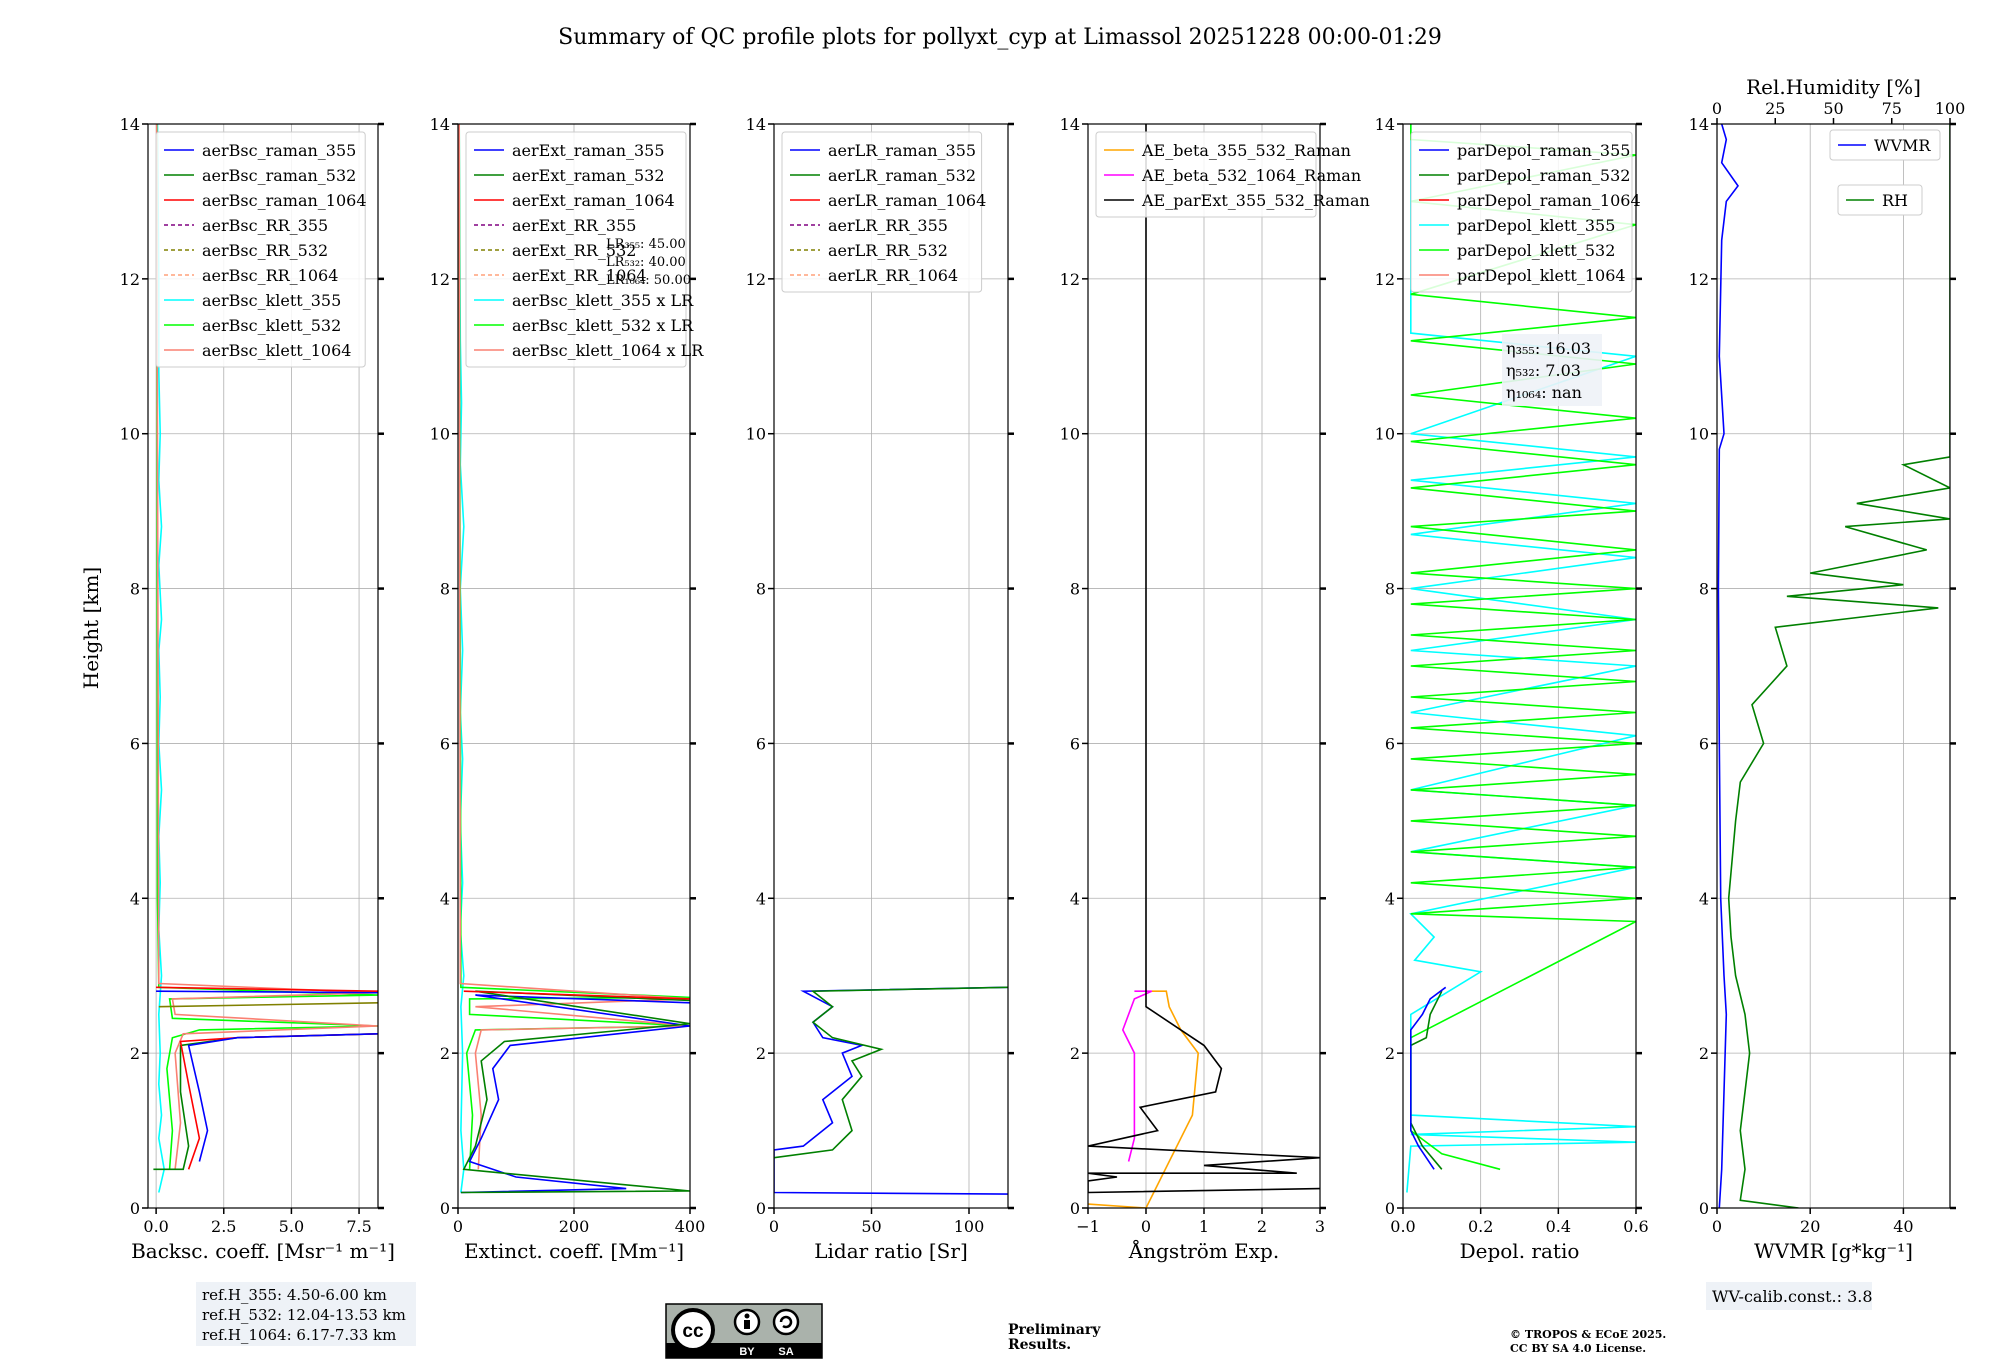 The image size is (2000, 1360). Describe the element at coordinates (907, 200) in the screenshot. I see `legend-label: aerLR_raman_1064` at that location.